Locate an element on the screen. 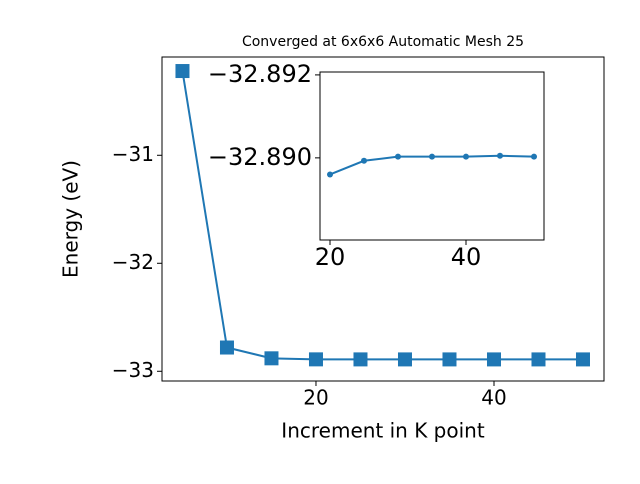 Image resolution: width=640 pixels, height=484 pixels. chart-title: Converged at 6x6x6 Automatic Mesh 25 is located at coordinates (383, 42).